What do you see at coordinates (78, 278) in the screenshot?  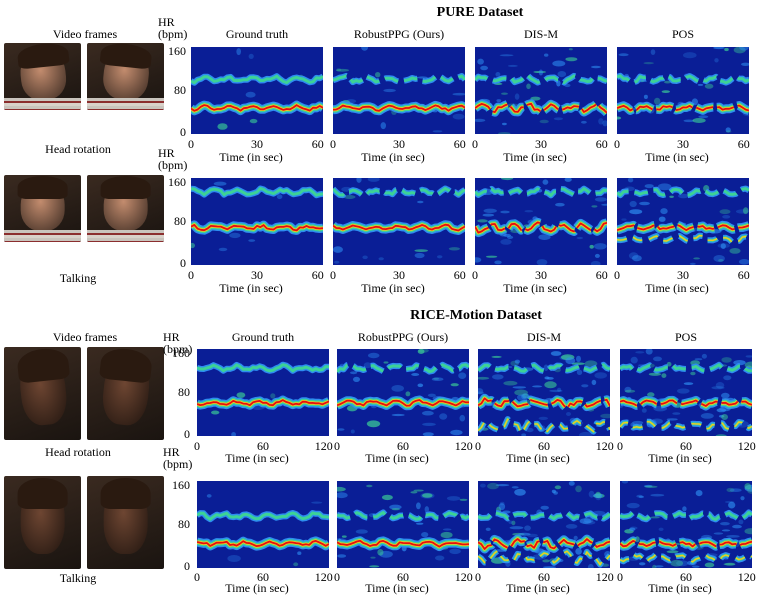 I see `condition-label: Talking` at bounding box center [78, 278].